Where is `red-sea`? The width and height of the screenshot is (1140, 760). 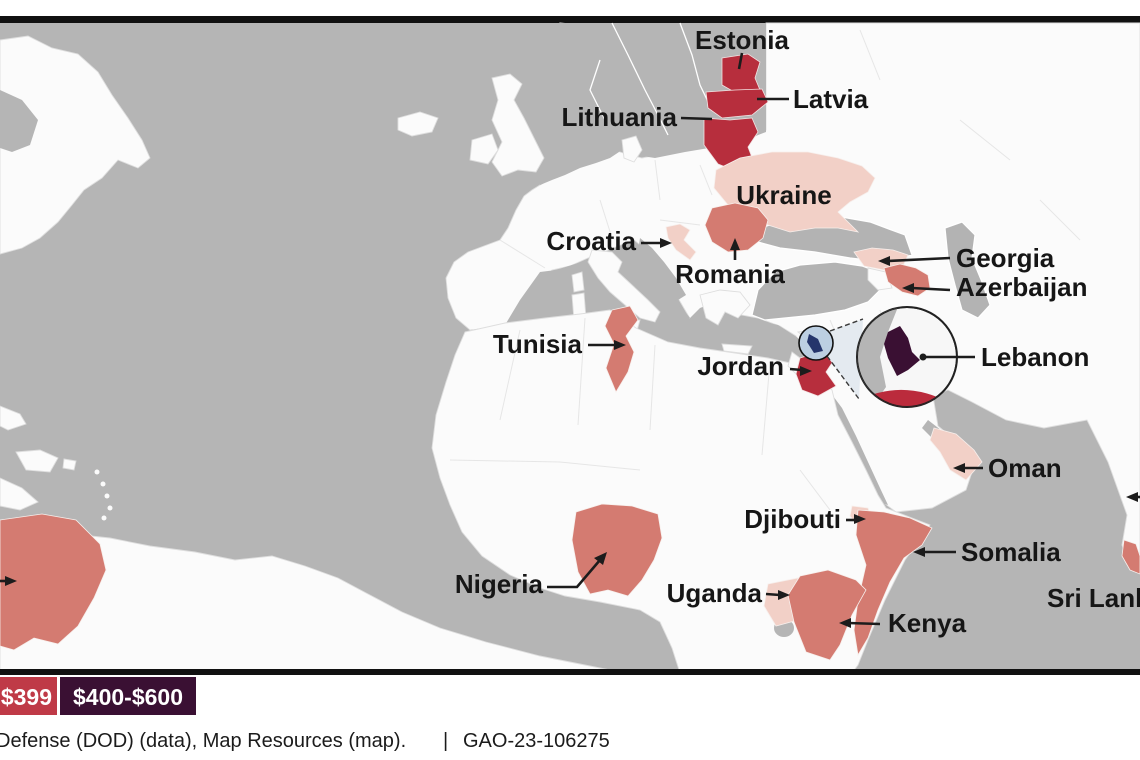 red-sea is located at coordinates (857, 448).